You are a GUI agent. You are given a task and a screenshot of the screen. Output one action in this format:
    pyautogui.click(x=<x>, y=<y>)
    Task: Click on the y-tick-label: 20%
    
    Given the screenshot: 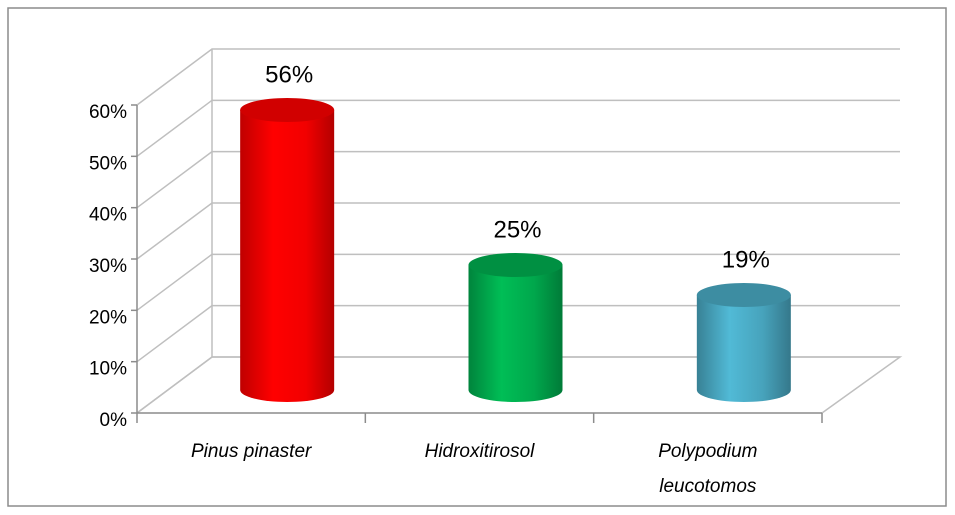 What is the action you would take?
    pyautogui.click(x=108, y=317)
    